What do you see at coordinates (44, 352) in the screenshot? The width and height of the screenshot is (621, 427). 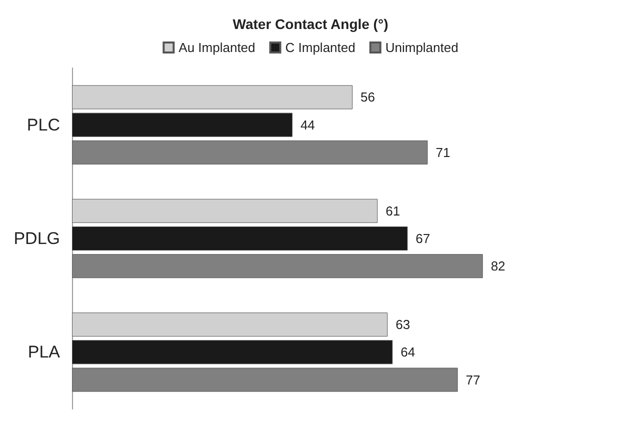 I see `y-tick-label: PLA` at bounding box center [44, 352].